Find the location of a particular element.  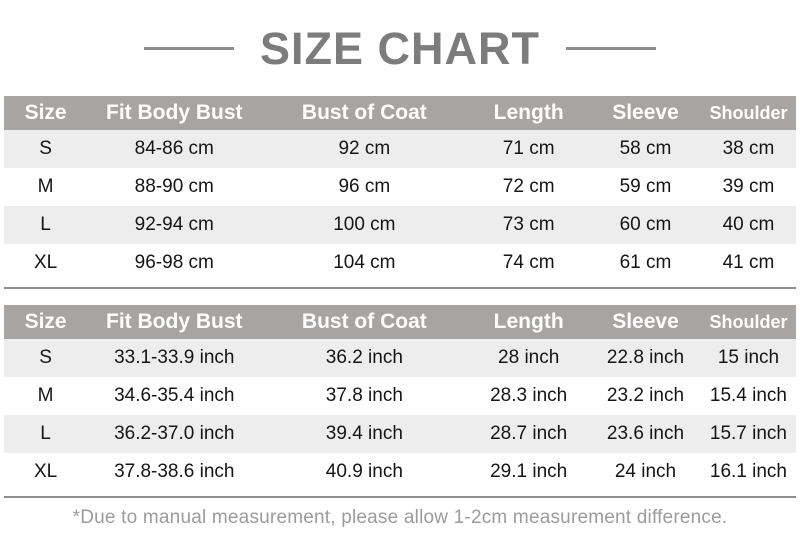

measurement-cell: 61 cm is located at coordinates (645, 262).